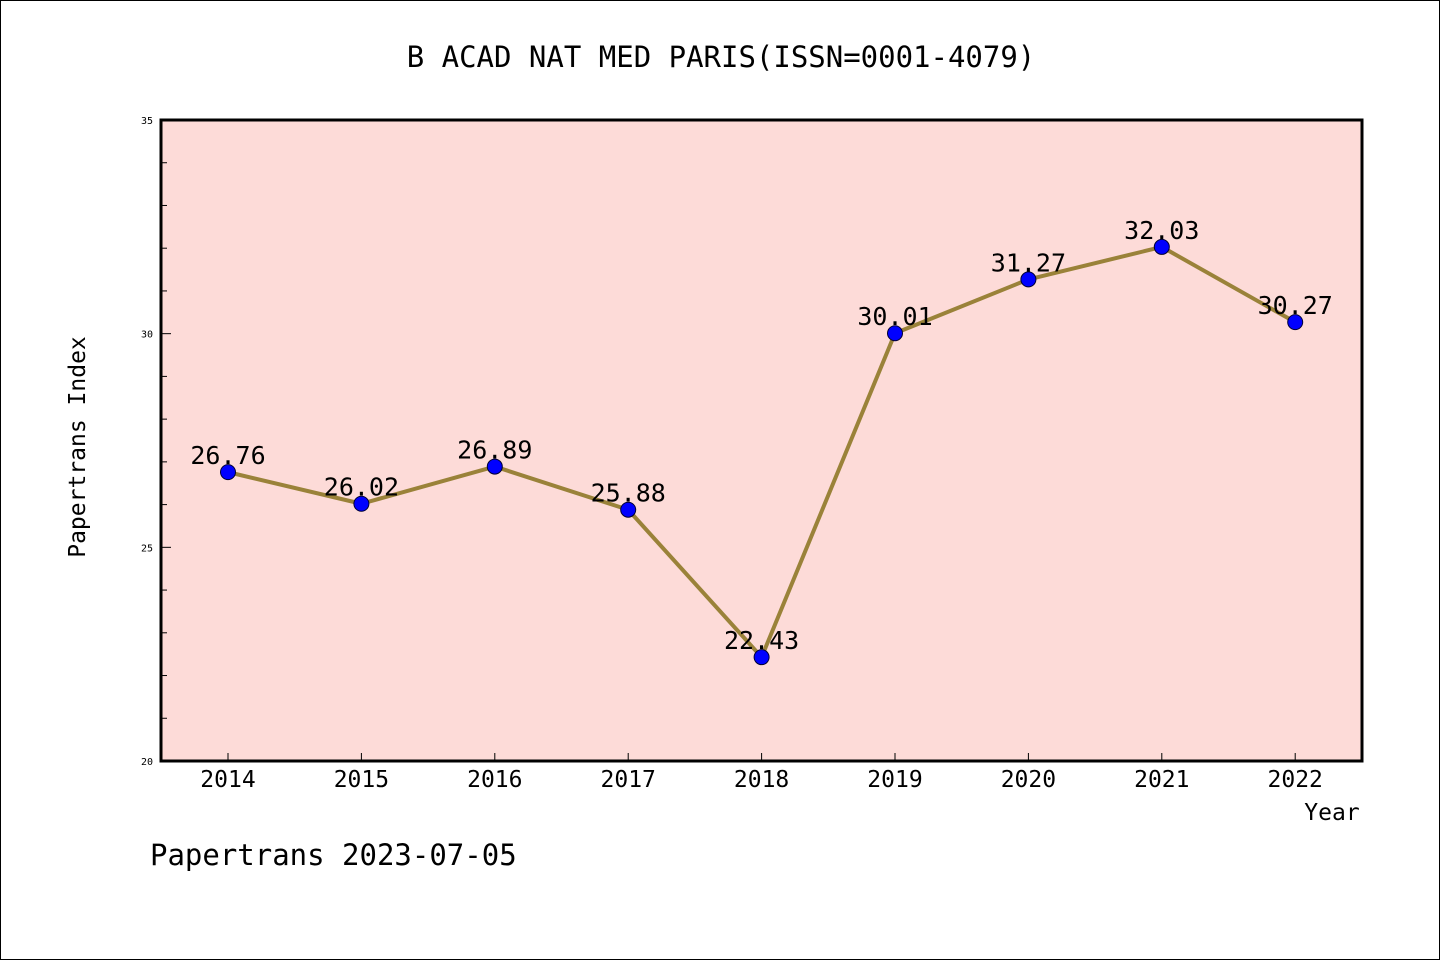 The height and width of the screenshot is (961, 1440). Describe the element at coordinates (1028, 262) in the screenshot. I see `data-label: 31.27` at that location.